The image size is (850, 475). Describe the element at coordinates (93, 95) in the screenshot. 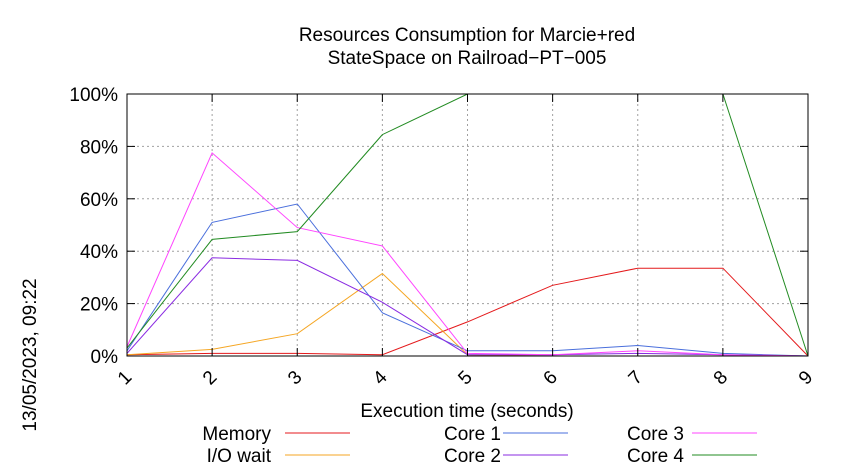

I see `y-tick-label: 100%` at that location.